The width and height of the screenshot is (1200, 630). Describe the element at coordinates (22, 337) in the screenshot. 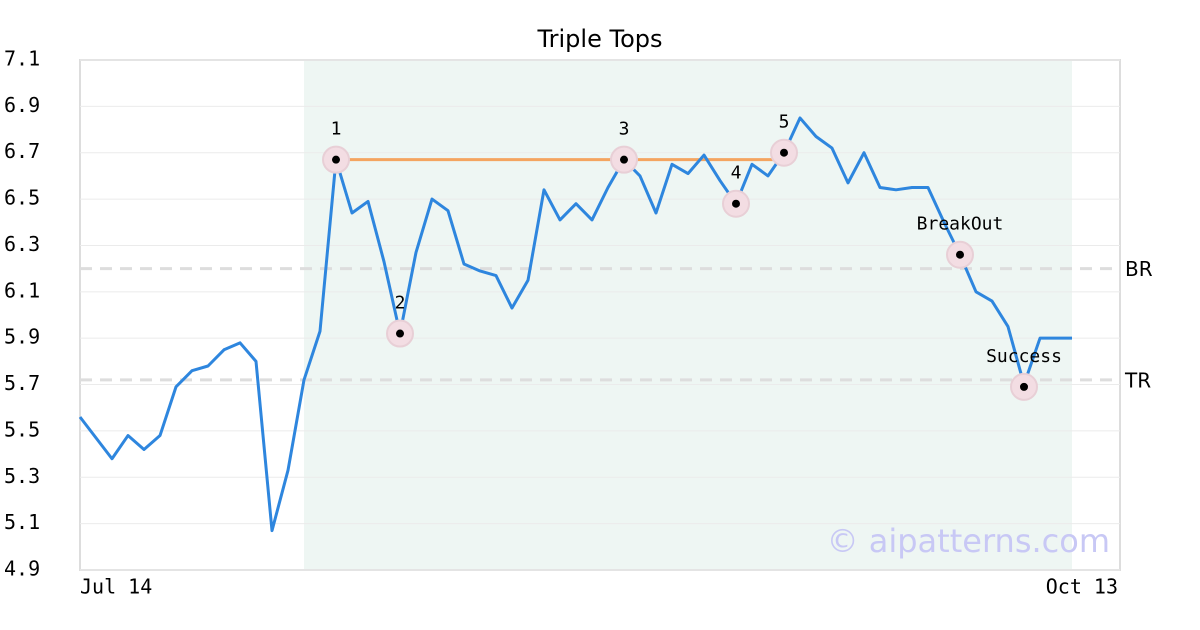

I see `y-tick-label: 5.9` at that location.